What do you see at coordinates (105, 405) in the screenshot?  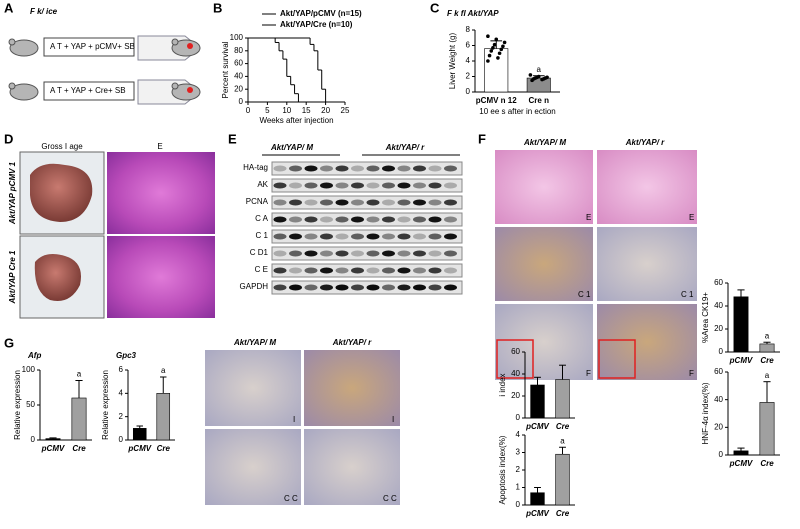 I see `y-axis-label: Relative expression` at bounding box center [105, 405].